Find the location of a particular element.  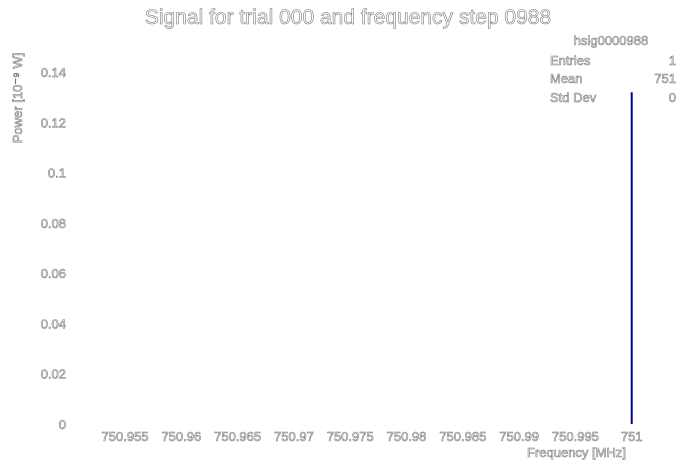

x-tick-label: 750.96 is located at coordinates (181, 436).